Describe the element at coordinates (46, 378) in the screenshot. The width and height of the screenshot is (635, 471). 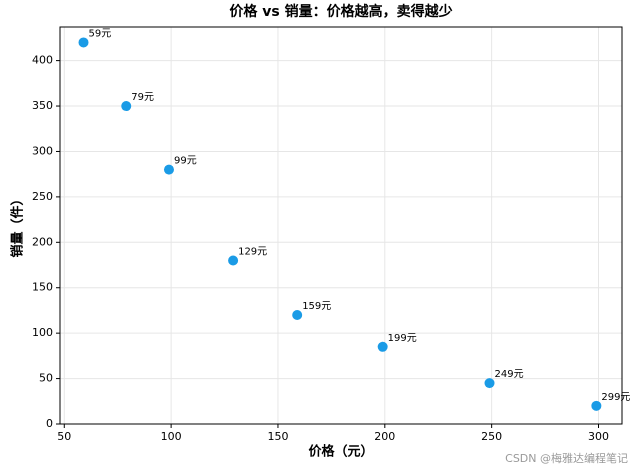
I see `y-tick-label: 50` at that location.